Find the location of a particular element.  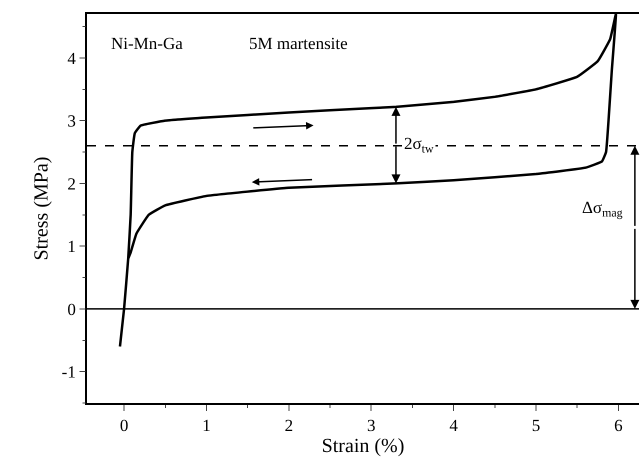

y-tick-label: 1 is located at coordinates (71, 246).